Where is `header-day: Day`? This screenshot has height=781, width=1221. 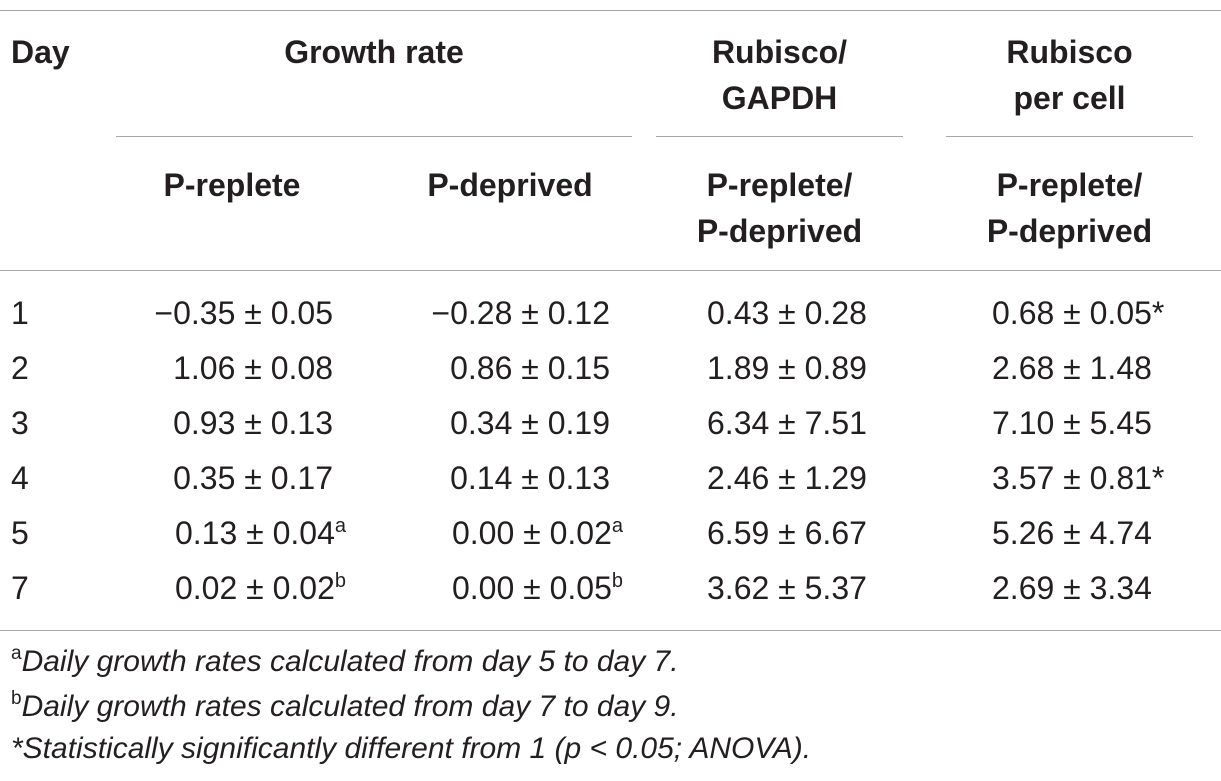 header-day: Day is located at coordinates (40, 52).